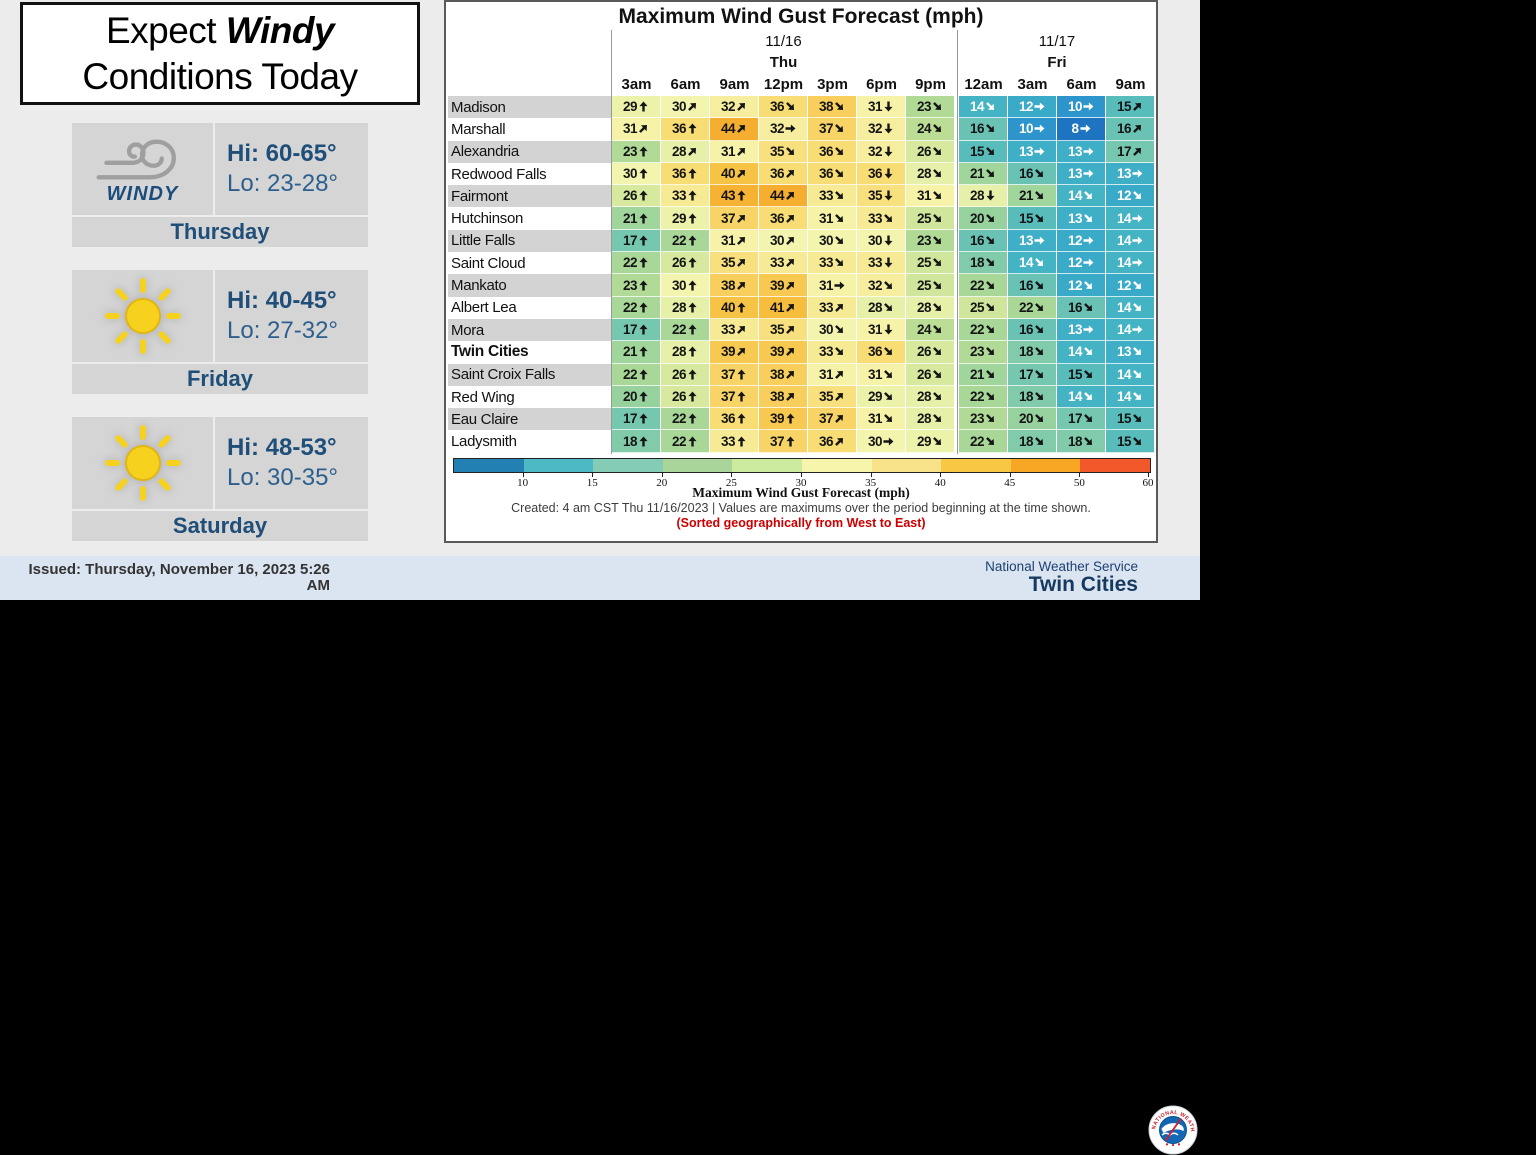 Image resolution: width=1536 pixels, height=1155 pixels. Describe the element at coordinates (530, 397) in the screenshot. I see `city-label: Red Wing` at that location.